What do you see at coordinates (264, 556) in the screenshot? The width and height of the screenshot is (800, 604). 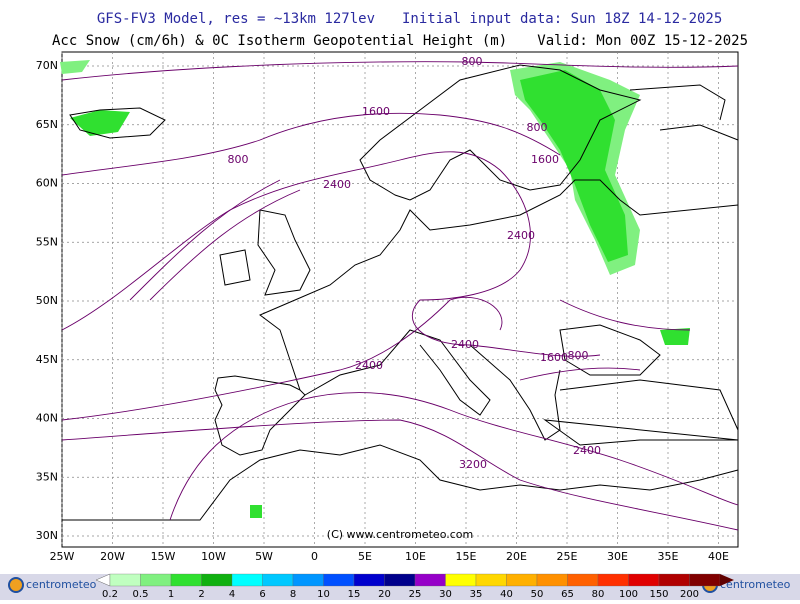 I see `lon-label: 5W` at bounding box center [264, 556].